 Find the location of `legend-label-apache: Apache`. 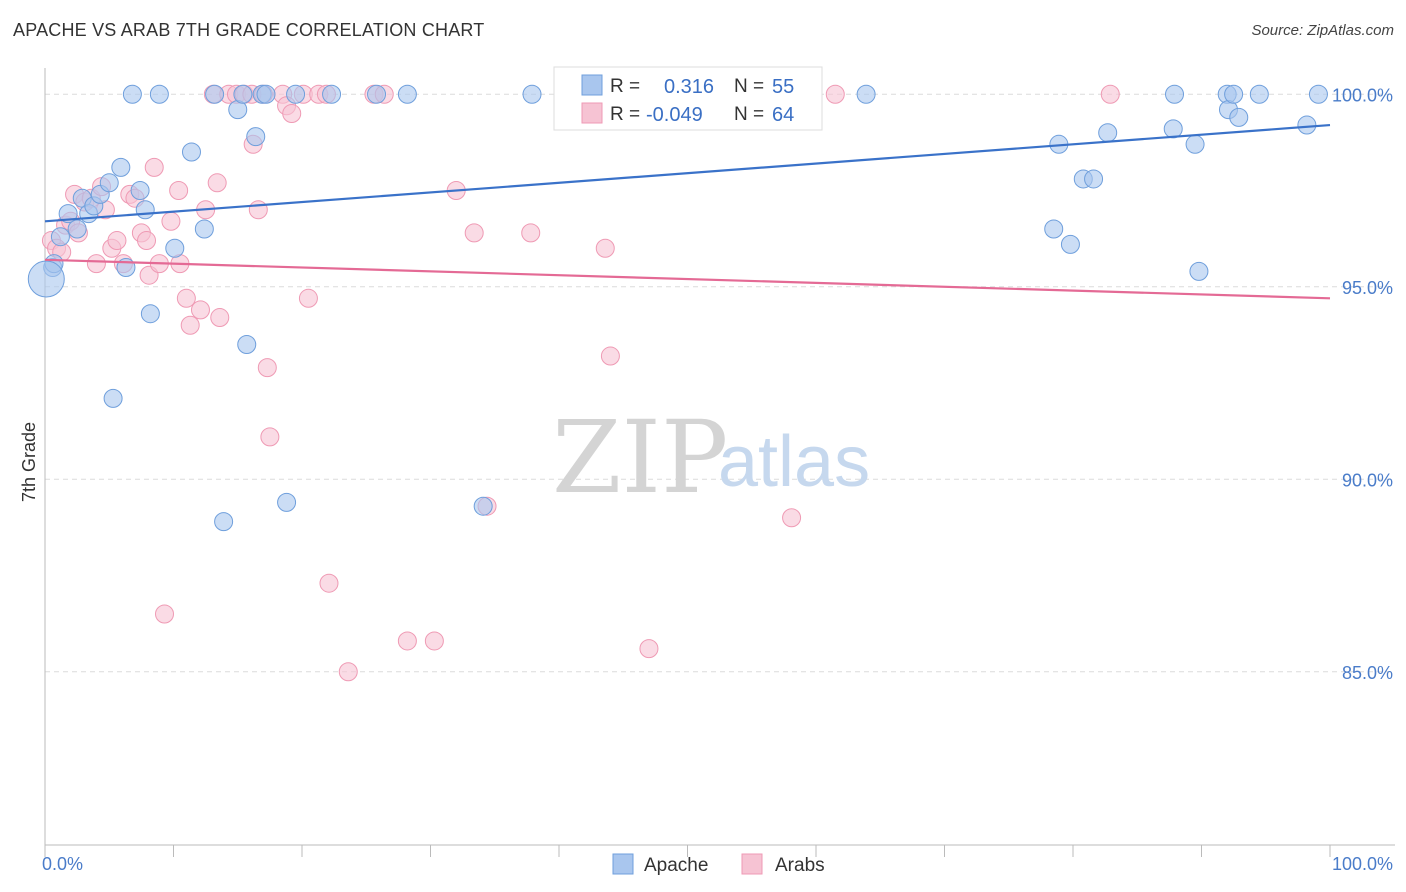

legend-label-apache: Apache is located at coordinates (676, 865).